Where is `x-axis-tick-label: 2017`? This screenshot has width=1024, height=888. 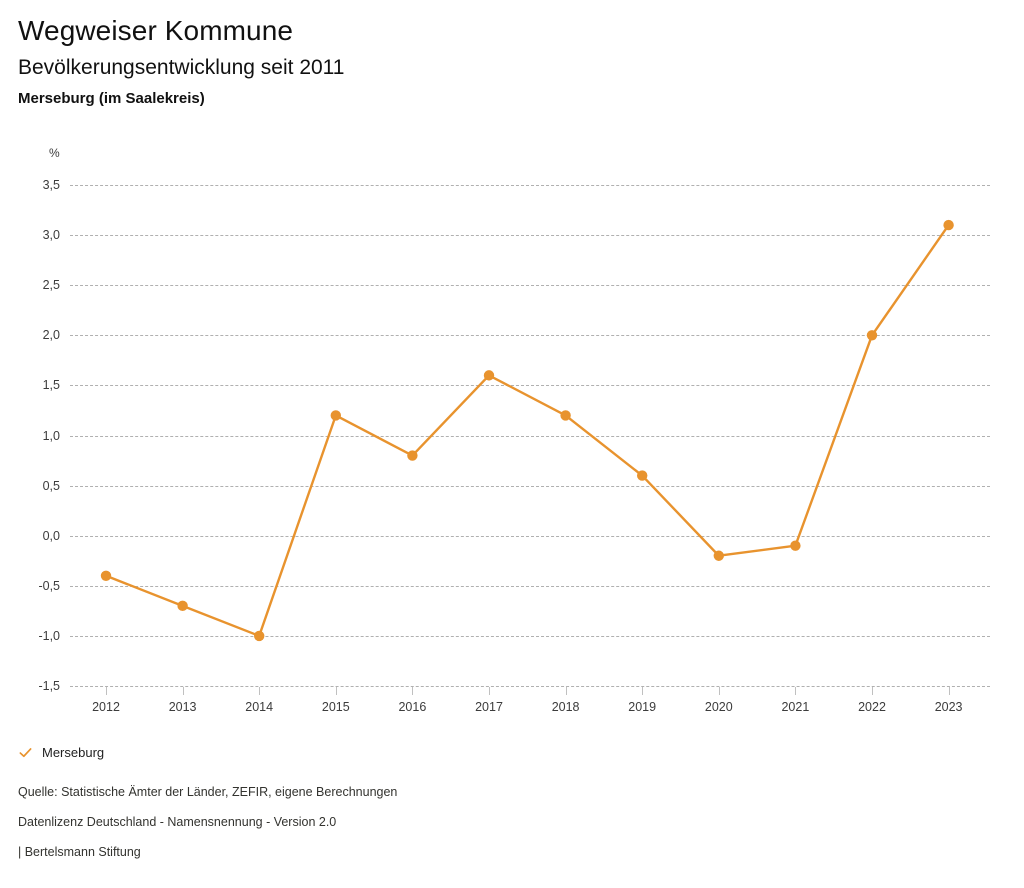 x-axis-tick-label: 2017 is located at coordinates (489, 707).